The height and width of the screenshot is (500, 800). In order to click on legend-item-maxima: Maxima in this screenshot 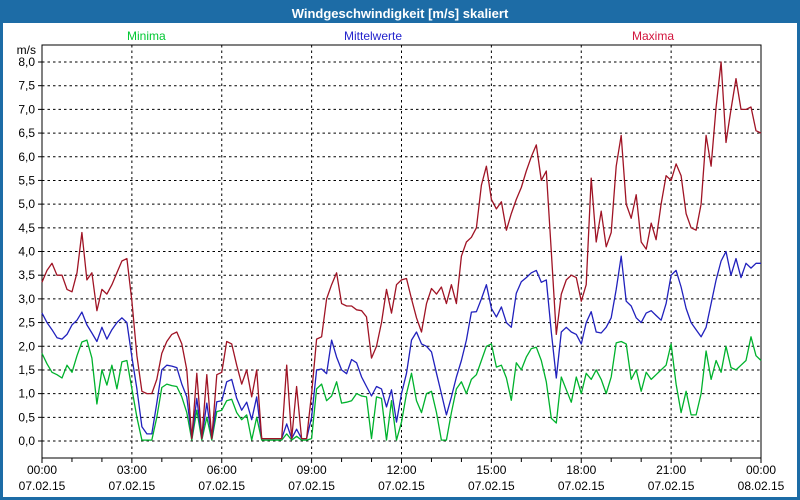, I will do `click(653, 36)`.